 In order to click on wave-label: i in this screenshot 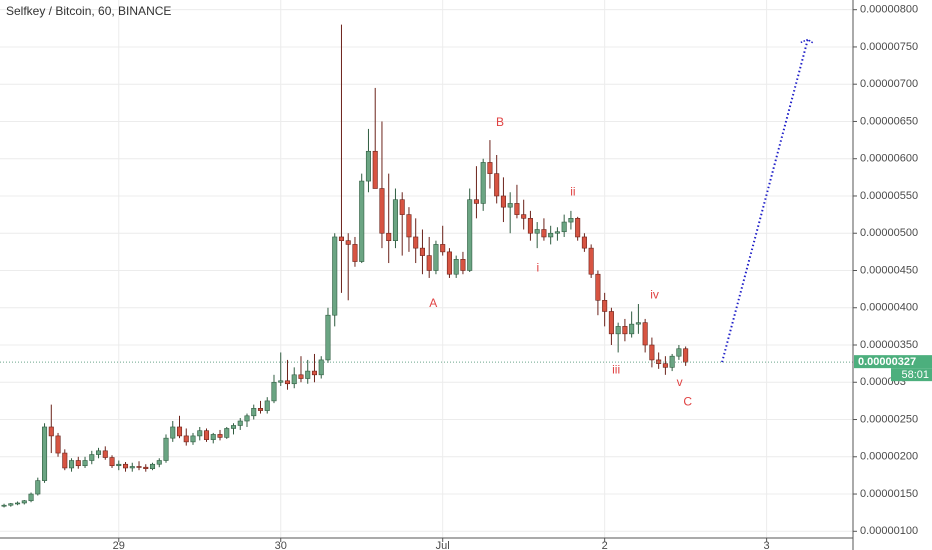, I will do `click(538, 267)`.